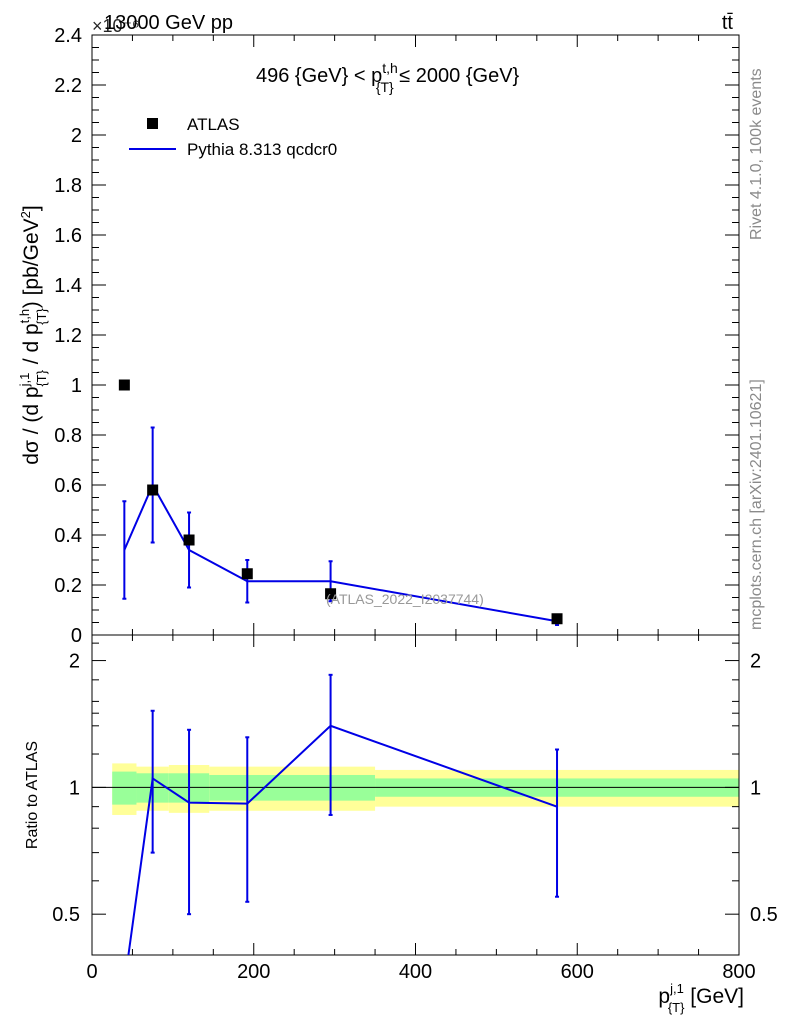  I want to click on y-axis-label-main: dσ / (d pj,1 {T} / d pt,h {T}) [pb/GeV2], so click(33, 334).